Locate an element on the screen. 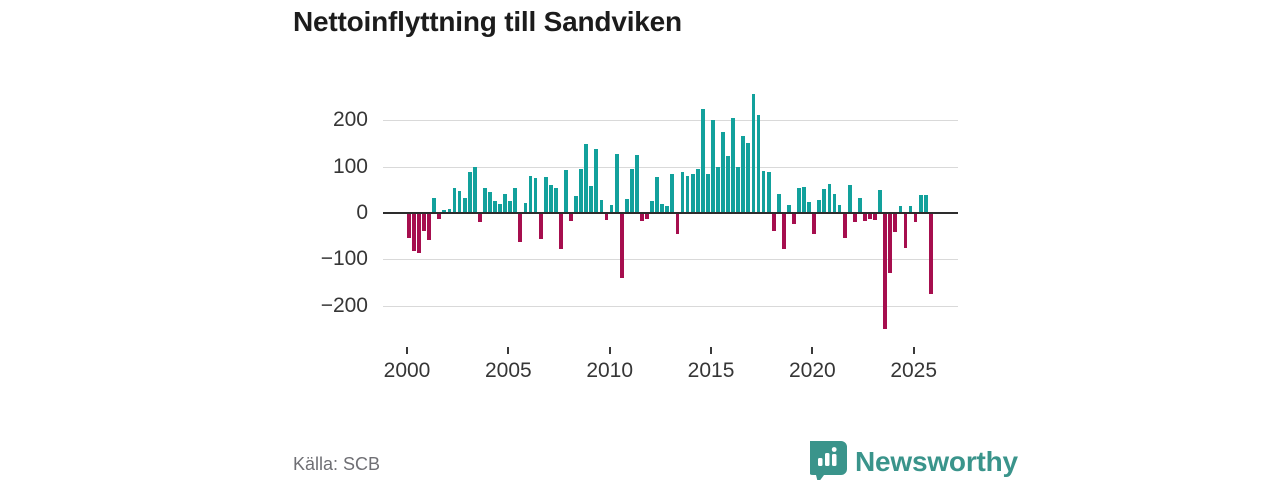 This screenshot has width=1280, height=480. bar-2017q2 is located at coordinates (758, 163).